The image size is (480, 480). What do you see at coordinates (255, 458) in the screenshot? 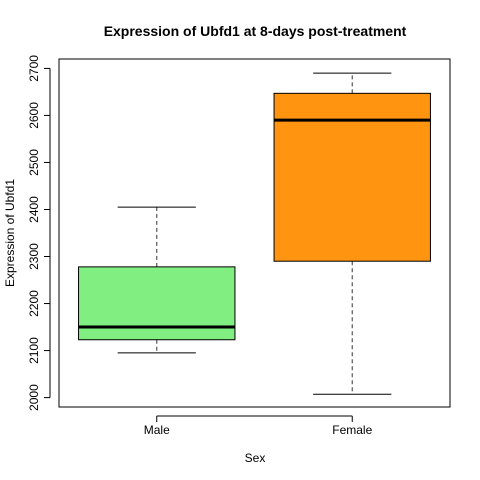
I see `x-axis-label: Sex` at bounding box center [255, 458].